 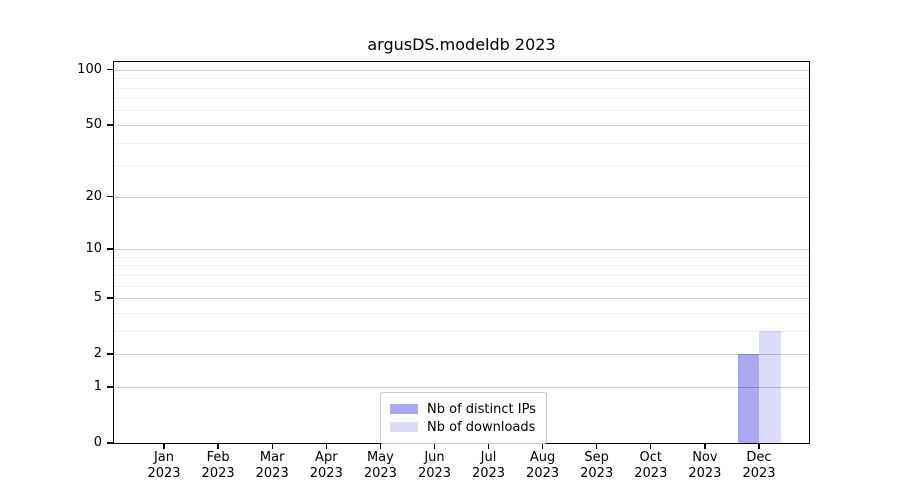 I want to click on x-axis-tick-label: Oct 2023, so click(x=651, y=465).